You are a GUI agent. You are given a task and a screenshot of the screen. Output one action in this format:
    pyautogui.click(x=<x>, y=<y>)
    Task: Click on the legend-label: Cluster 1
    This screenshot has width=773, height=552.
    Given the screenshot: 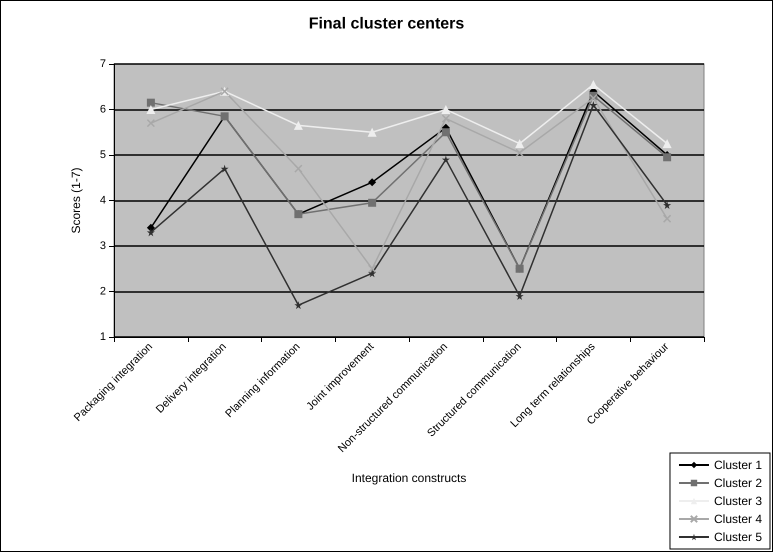 What is the action you would take?
    pyautogui.click(x=738, y=465)
    